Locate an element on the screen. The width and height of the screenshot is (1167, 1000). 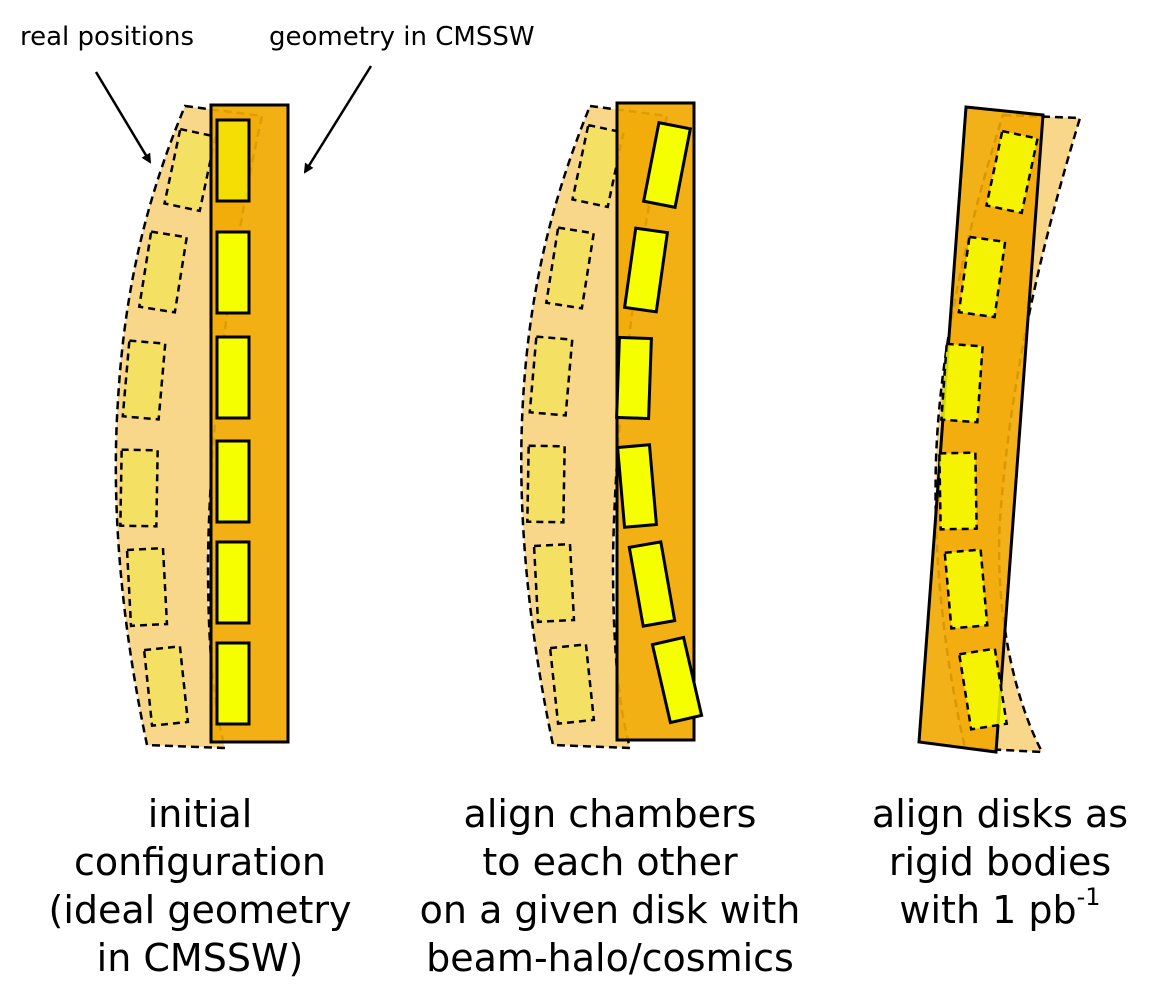
chambers-rigid is located at coordinates (988, 430).